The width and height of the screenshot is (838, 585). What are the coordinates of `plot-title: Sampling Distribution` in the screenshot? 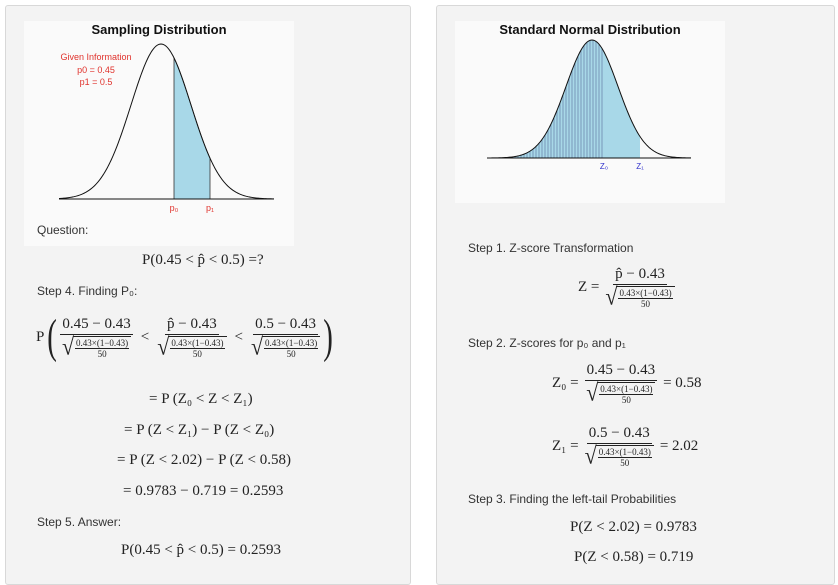 It's located at (158, 29).